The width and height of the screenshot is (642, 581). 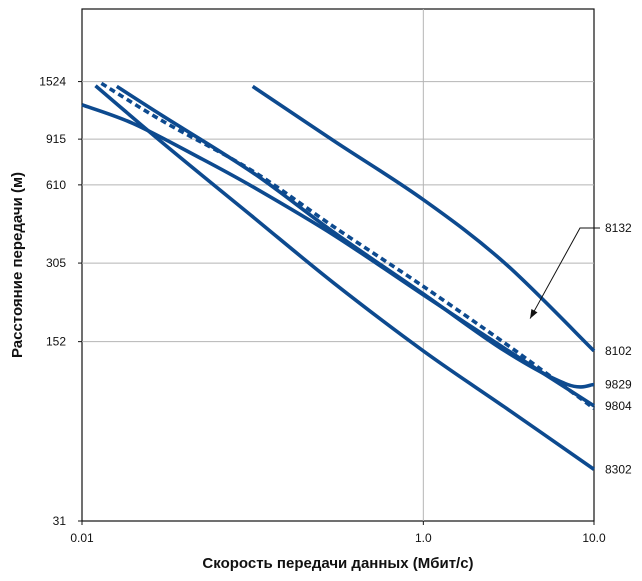 What do you see at coordinates (423, 538) in the screenshot?
I see `x-tick-label: 1.0` at bounding box center [423, 538].